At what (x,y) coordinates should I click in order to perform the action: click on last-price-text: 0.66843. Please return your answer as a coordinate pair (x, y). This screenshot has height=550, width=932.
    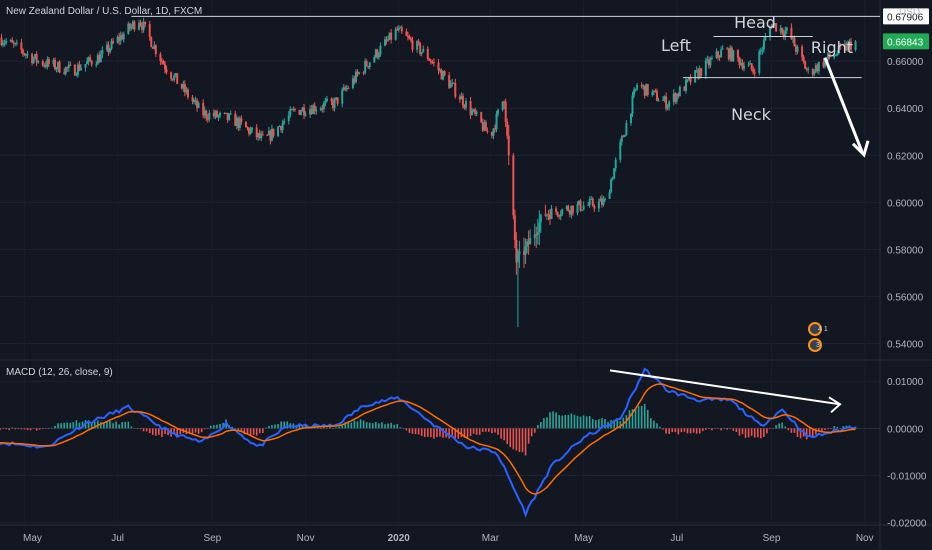
    Looking at the image, I should click on (905, 42).